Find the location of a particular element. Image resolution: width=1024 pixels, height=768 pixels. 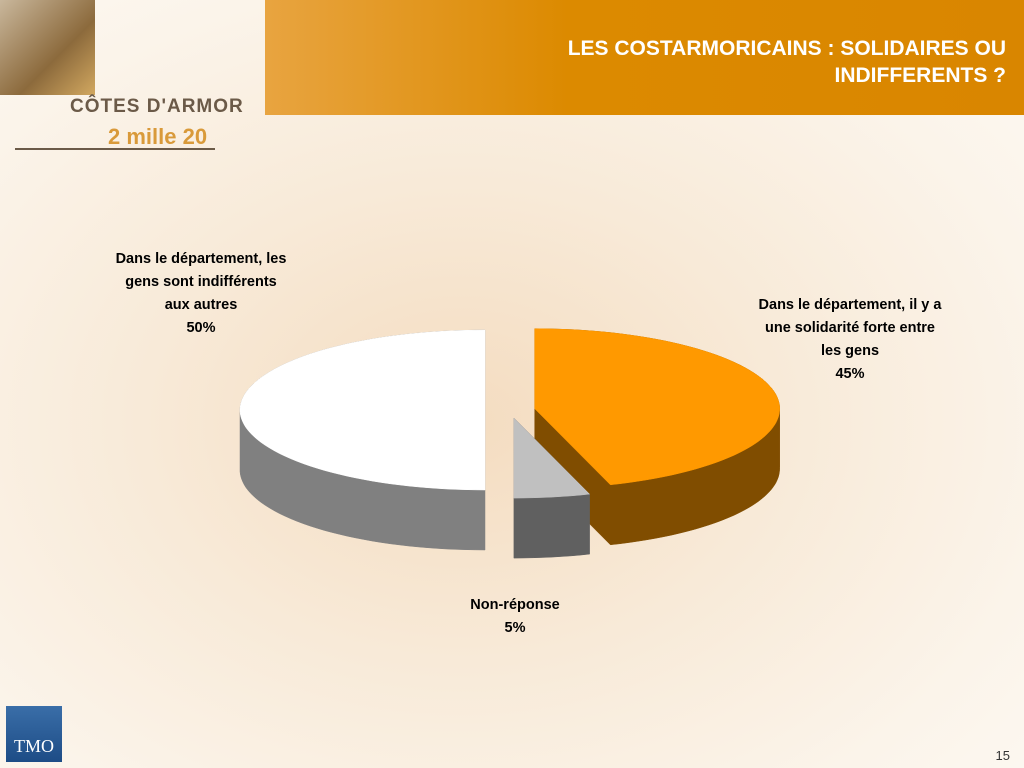

category-label: Non-réponse is located at coordinates (515, 605).